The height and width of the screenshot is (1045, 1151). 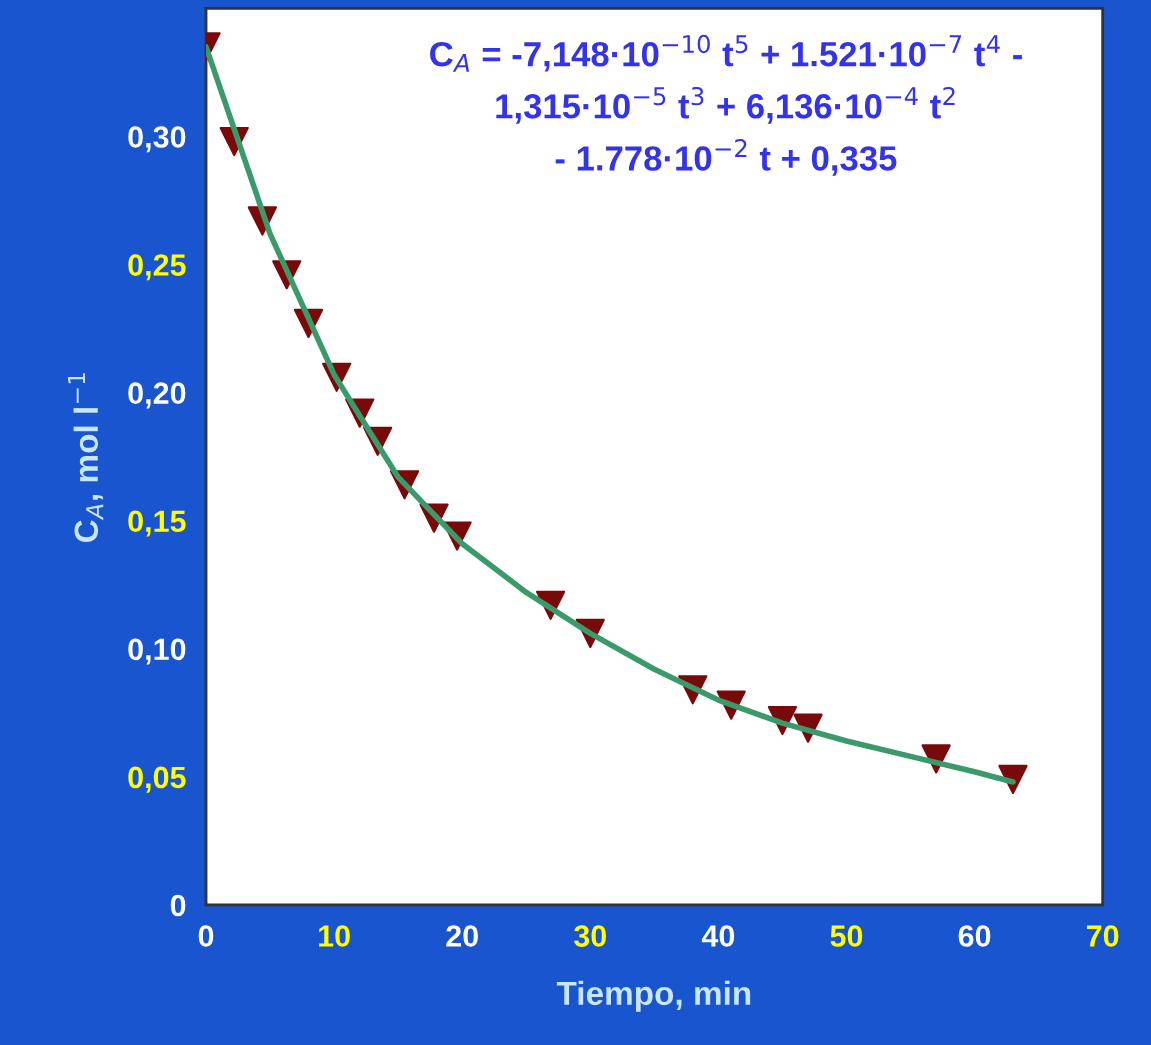 I want to click on y-tick-label: 0,05, so click(x=157, y=779).